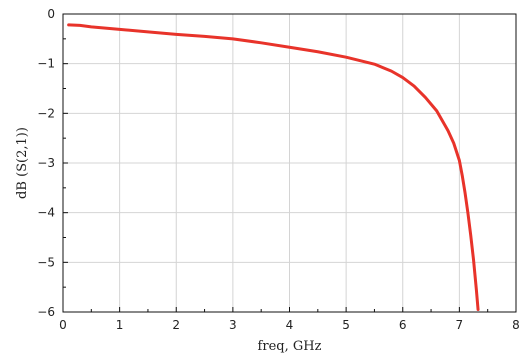 The width and height of the screenshot is (524, 356). Describe the element at coordinates (516, 325) in the screenshot. I see `x-tick-label: 8` at that location.